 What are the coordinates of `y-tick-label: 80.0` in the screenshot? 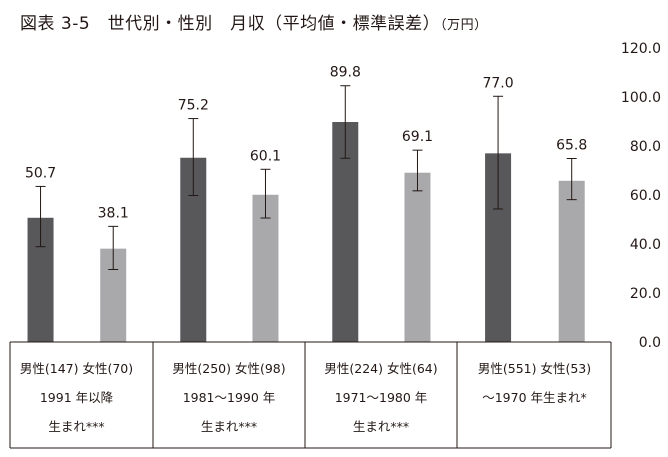 It's located at (645, 147).